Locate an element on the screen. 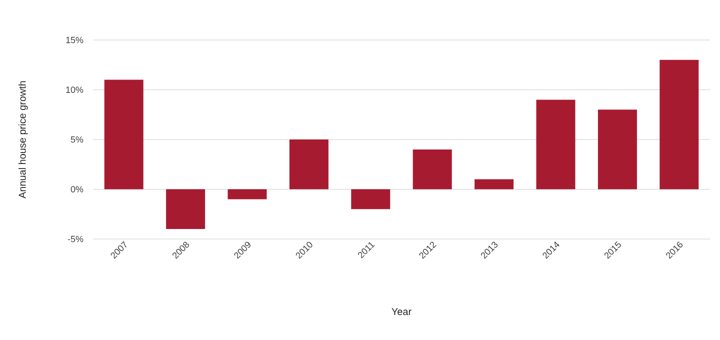  y-tick-label: 5% is located at coordinates (77, 139).